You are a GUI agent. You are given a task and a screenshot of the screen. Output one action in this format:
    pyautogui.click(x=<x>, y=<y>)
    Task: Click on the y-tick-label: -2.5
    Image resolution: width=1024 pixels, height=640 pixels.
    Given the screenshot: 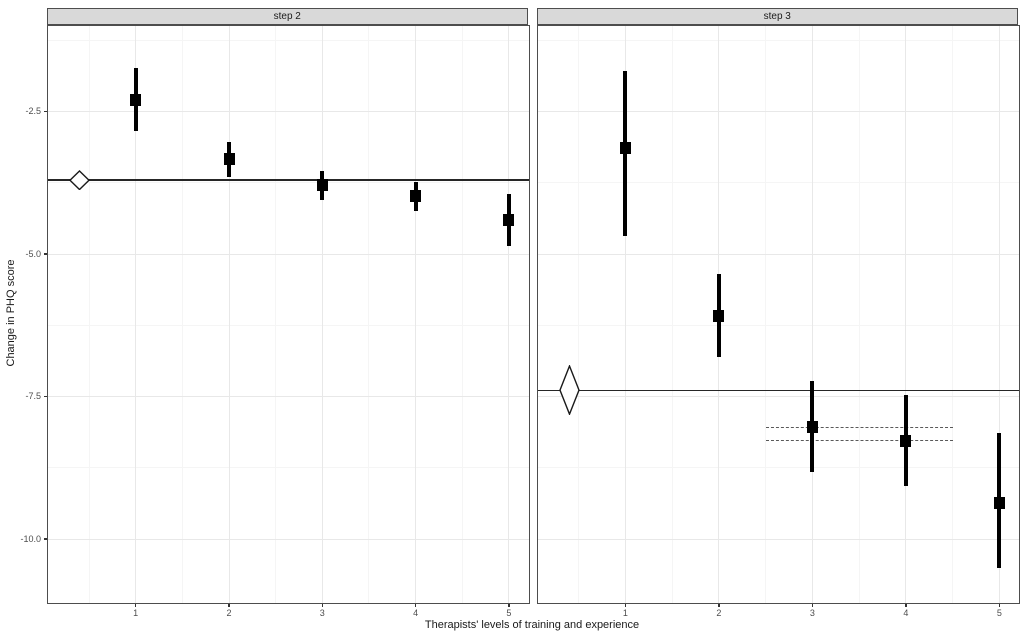 What is the action you would take?
    pyautogui.click(x=33, y=111)
    